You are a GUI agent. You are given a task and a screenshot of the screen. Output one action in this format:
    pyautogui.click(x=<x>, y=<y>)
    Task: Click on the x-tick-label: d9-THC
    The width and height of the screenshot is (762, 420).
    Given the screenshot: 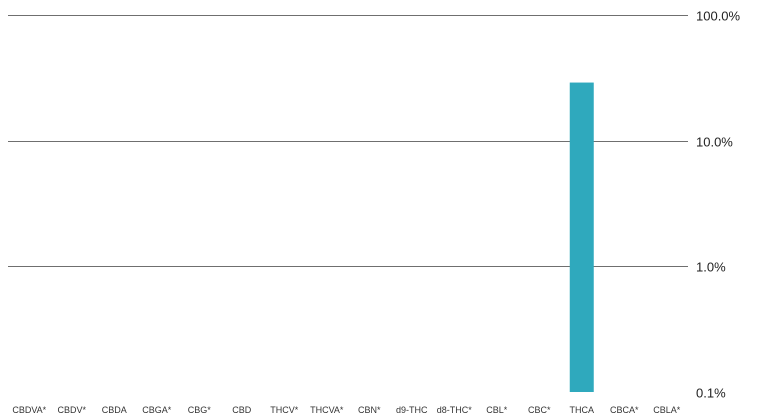 What is the action you would take?
    pyautogui.click(x=412, y=410)
    